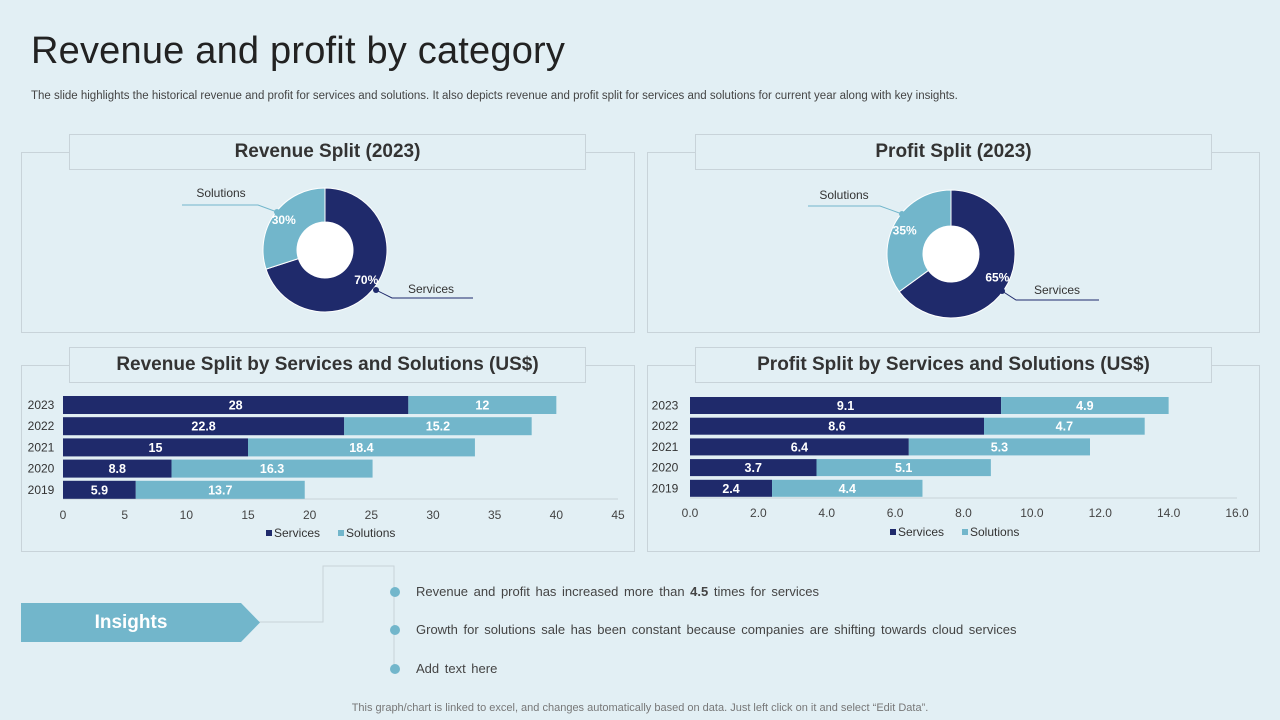 The width and height of the screenshot is (1280, 720). What do you see at coordinates (557, 515) in the screenshot?
I see `x-tick-label: 40` at bounding box center [557, 515].